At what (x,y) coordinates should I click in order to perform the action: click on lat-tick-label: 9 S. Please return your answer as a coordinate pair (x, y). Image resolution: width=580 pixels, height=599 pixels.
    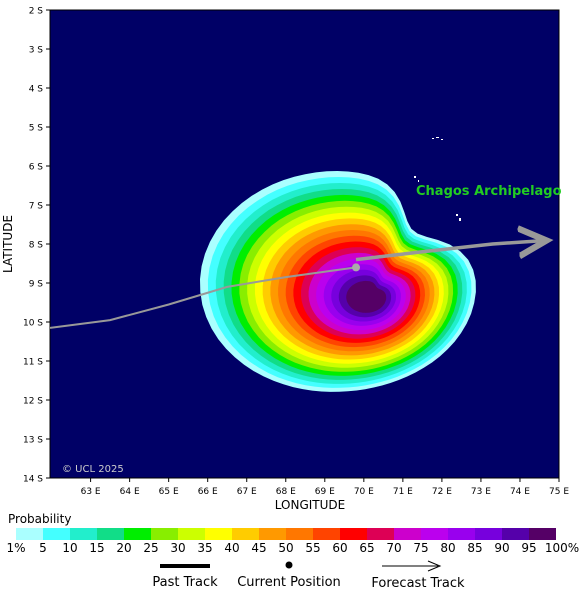
    Looking at the image, I should click on (36, 285).